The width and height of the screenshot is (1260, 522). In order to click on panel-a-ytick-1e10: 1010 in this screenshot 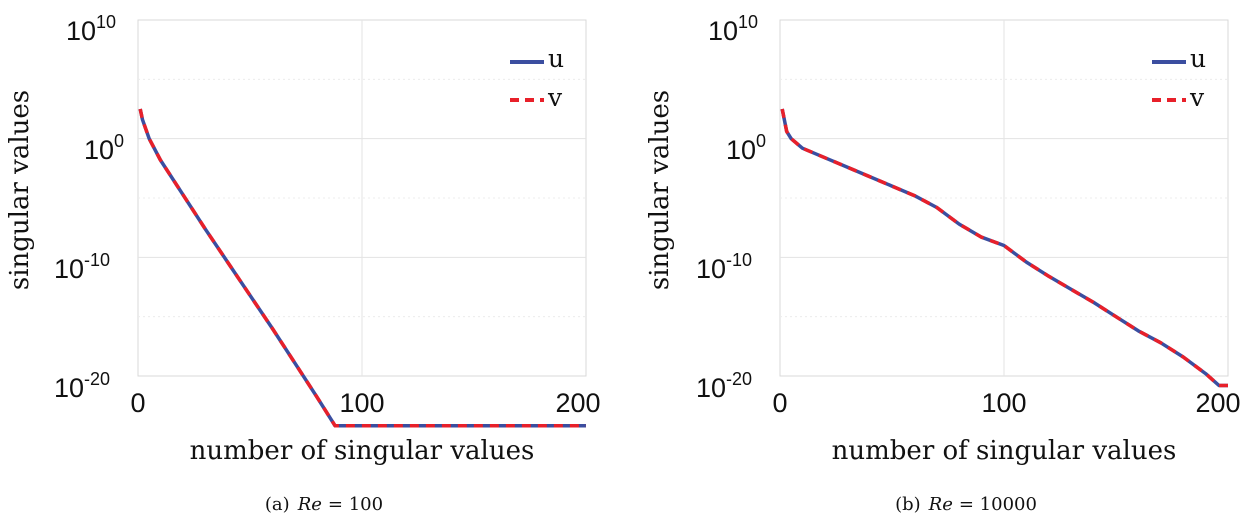, I will do `click(91, 29)`.